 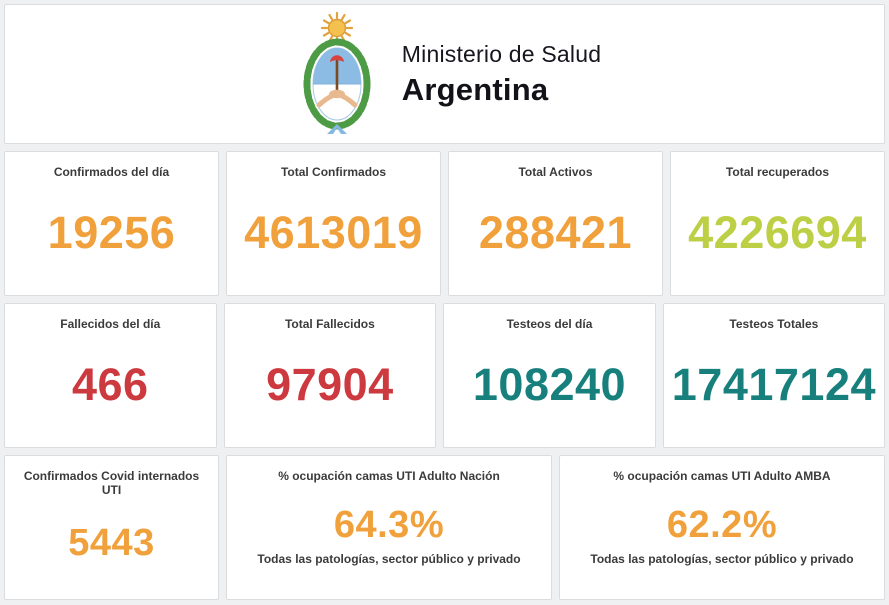 I want to click on stat-label: Total recuperados, so click(x=777, y=172).